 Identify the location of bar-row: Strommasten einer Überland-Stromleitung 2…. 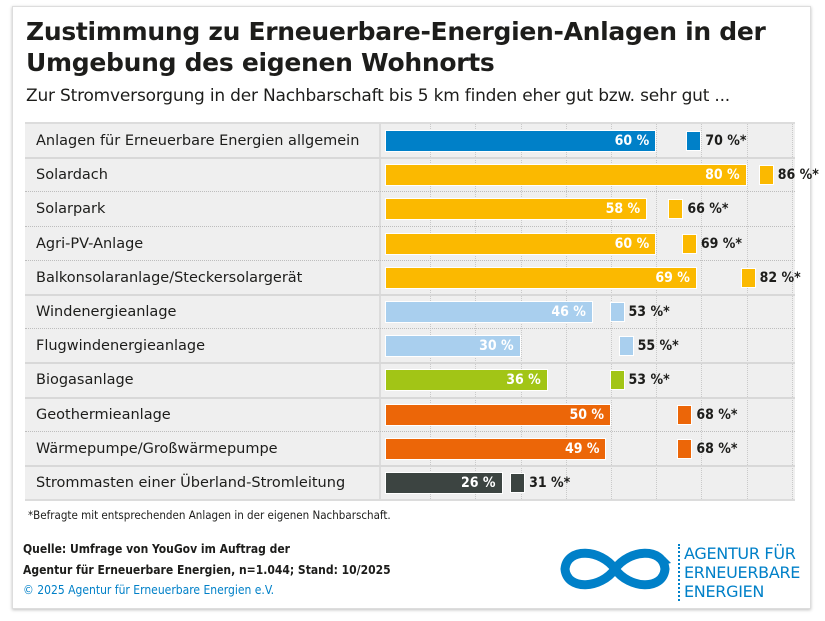
(410, 483).